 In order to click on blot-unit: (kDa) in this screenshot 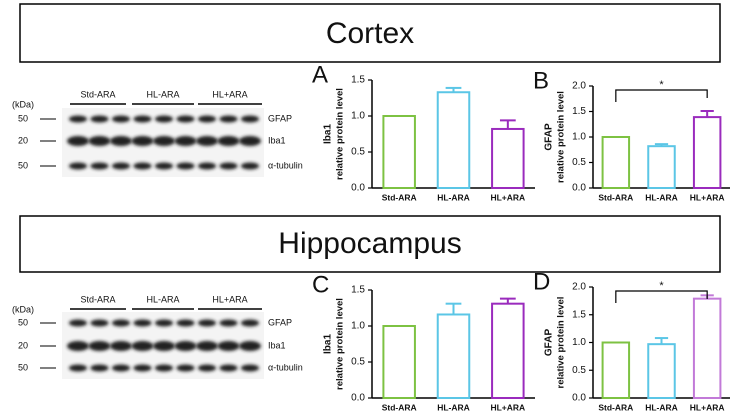, I will do `click(23, 104)`.